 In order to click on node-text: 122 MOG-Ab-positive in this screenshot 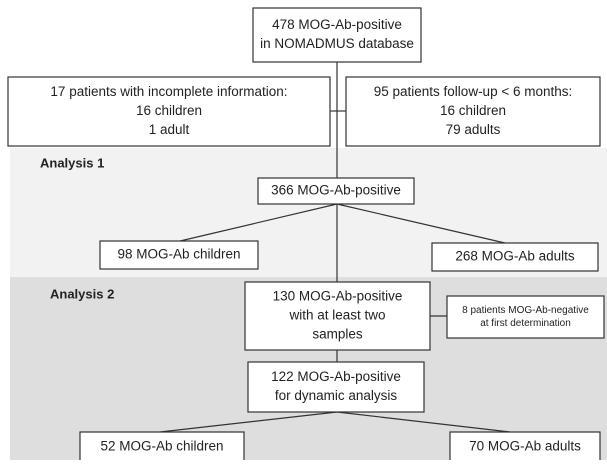, I will do `click(336, 376)`.